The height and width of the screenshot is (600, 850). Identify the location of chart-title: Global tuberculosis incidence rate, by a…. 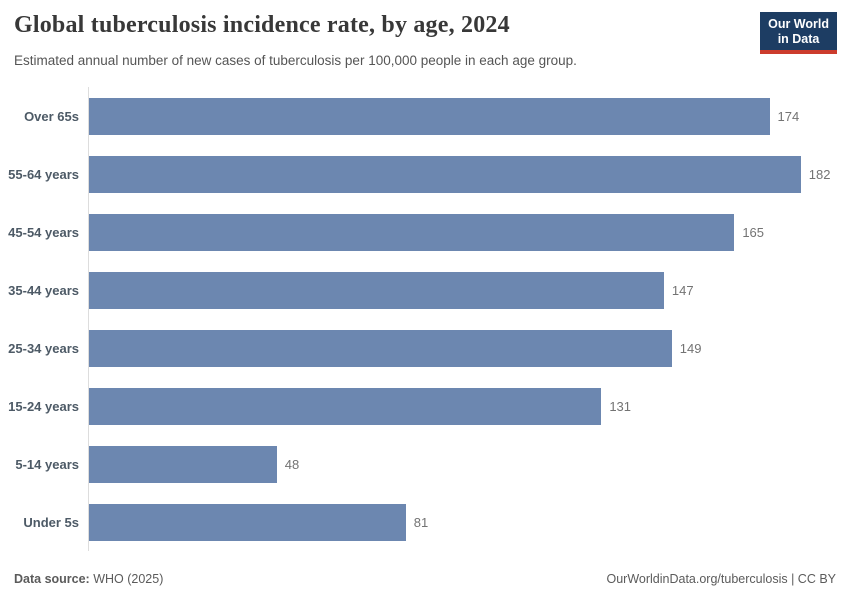
(262, 25).